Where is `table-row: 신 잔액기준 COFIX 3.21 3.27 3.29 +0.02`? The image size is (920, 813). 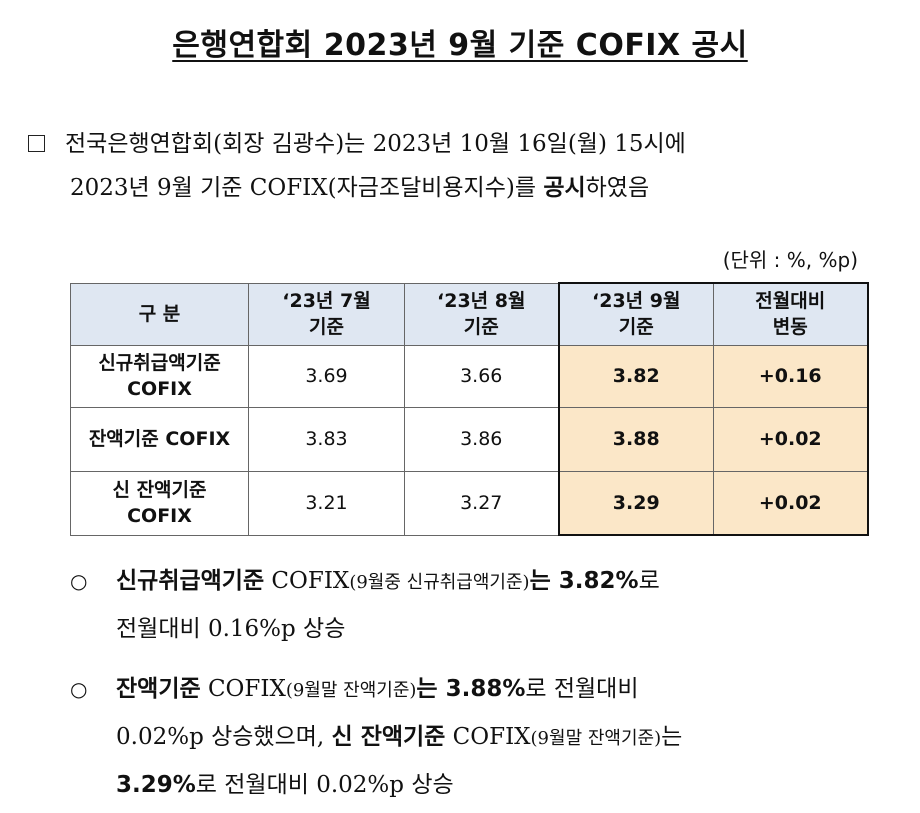 table-row: 신 잔액기준 COFIX 3.21 3.27 3.29 +0.02 is located at coordinates (469, 503).